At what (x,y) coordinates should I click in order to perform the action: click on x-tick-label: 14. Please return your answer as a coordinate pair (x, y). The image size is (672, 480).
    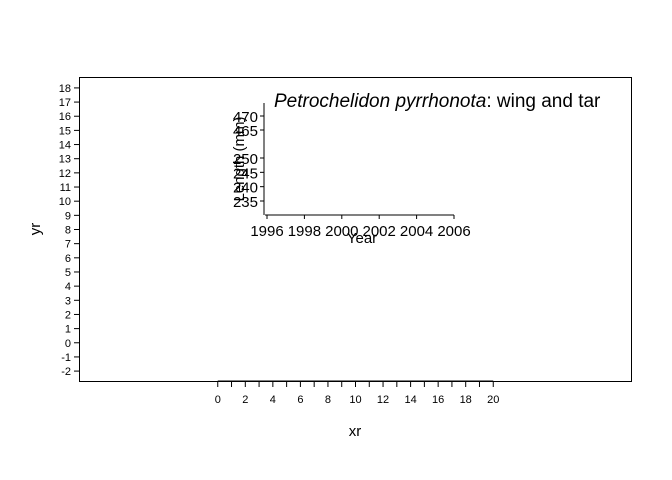
    Looking at the image, I should click on (410, 400).